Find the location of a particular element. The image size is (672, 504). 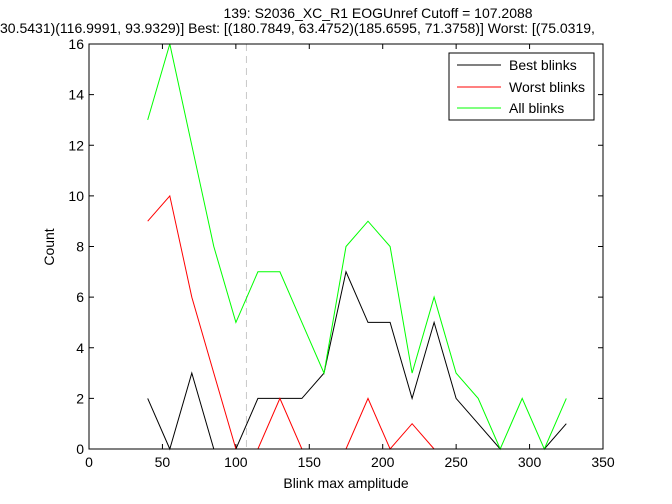

legend: Best blinks Worst blinks All blinks is located at coordinates (521, 86).